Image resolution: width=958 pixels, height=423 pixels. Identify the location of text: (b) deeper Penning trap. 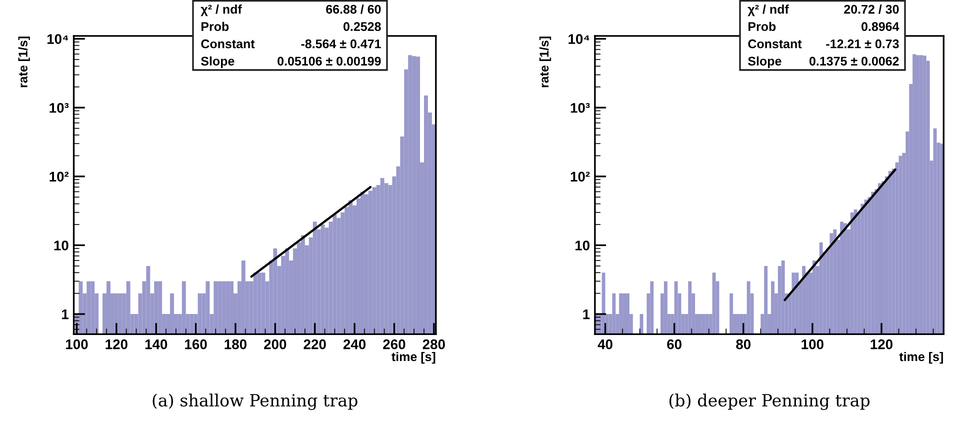
(769, 402).